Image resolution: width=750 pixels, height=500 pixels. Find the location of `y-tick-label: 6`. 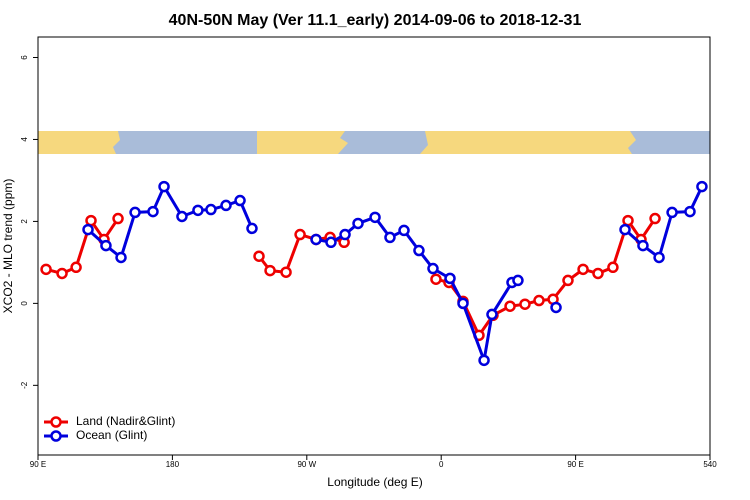

y-tick-label: 6 is located at coordinates (24, 57).